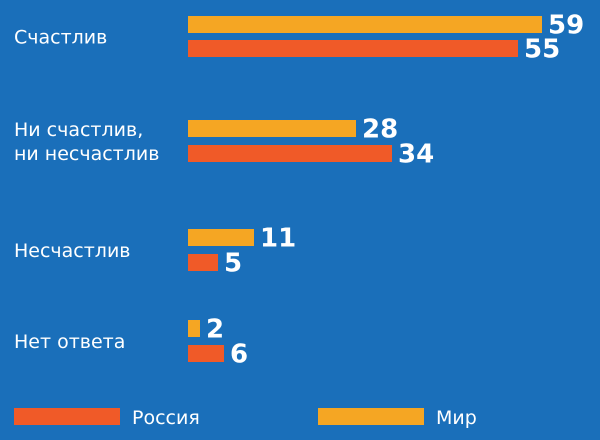  What do you see at coordinates (78, 130) in the screenshot?
I see `category-label-line: Ни счастлив,` at bounding box center [78, 130].